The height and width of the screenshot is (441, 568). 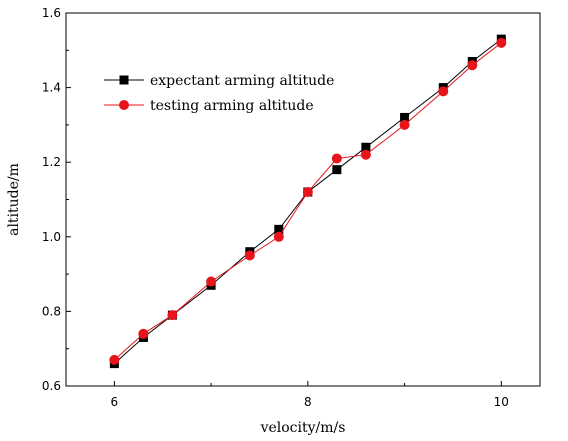 What do you see at coordinates (51, 13) in the screenshot?
I see `y-tick-label: 1.6` at bounding box center [51, 13].